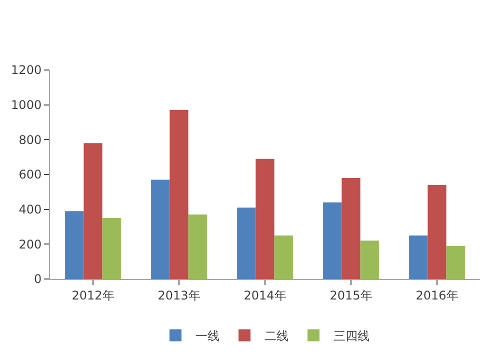 The image size is (500, 362). Describe the element at coordinates (352, 335) in the screenshot. I see `legend-label: 三四线` at that location.